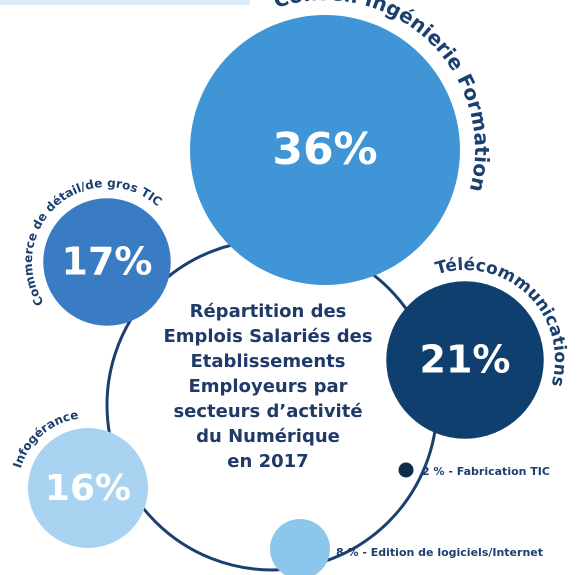 The height and width of the screenshot is (575, 588). I want to click on small-label: 2 % - Fabrication TIC, so click(486, 471).